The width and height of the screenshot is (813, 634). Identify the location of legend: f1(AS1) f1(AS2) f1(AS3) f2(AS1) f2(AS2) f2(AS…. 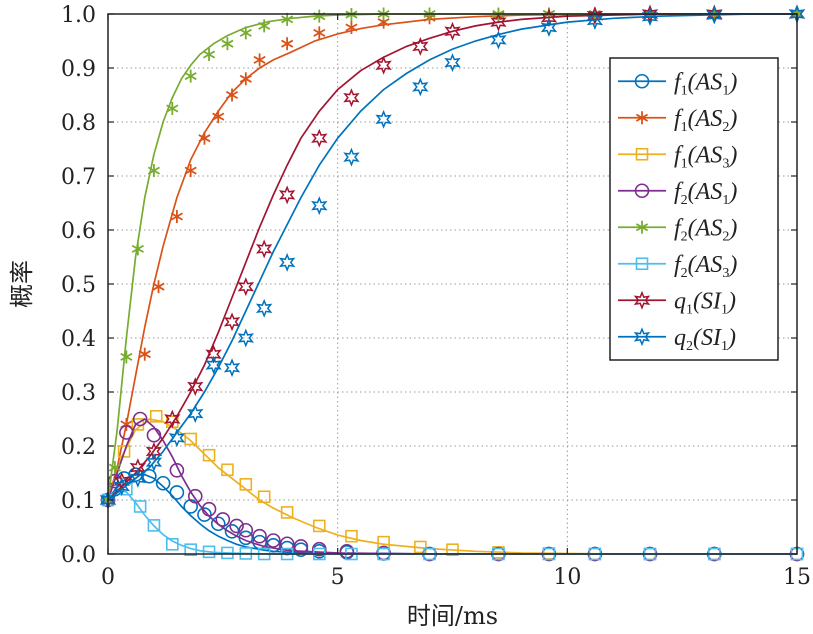
(694, 209).